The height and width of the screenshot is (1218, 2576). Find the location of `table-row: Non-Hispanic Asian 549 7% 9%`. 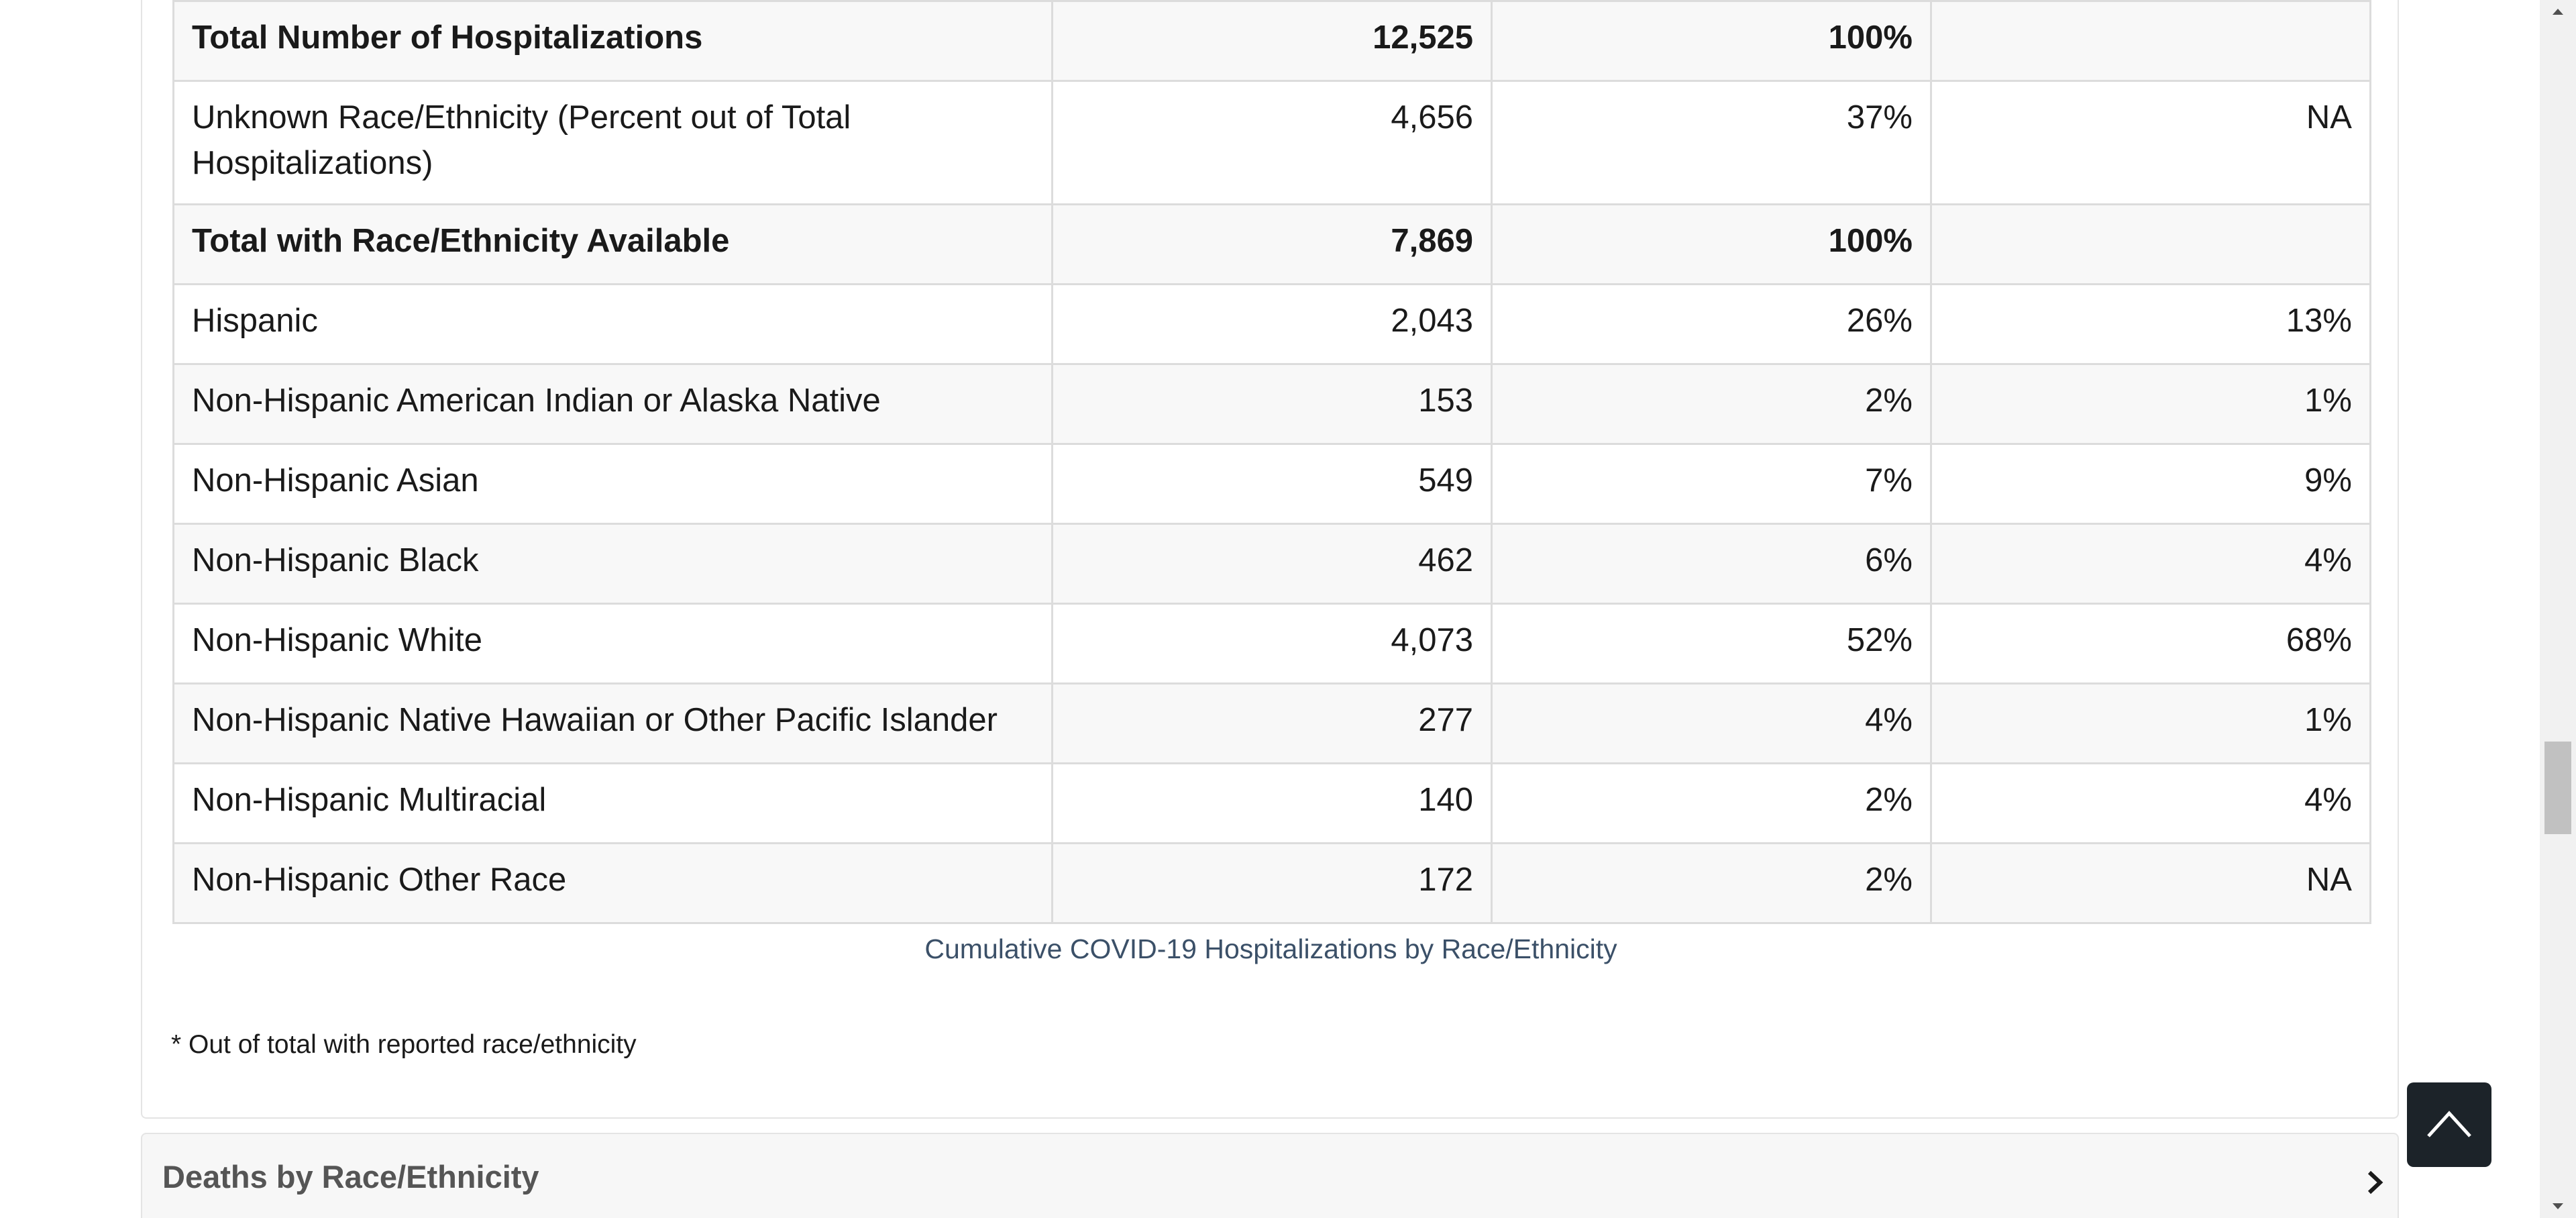

table-row: Non-Hispanic Asian 549 7% 9% is located at coordinates (1271, 484).